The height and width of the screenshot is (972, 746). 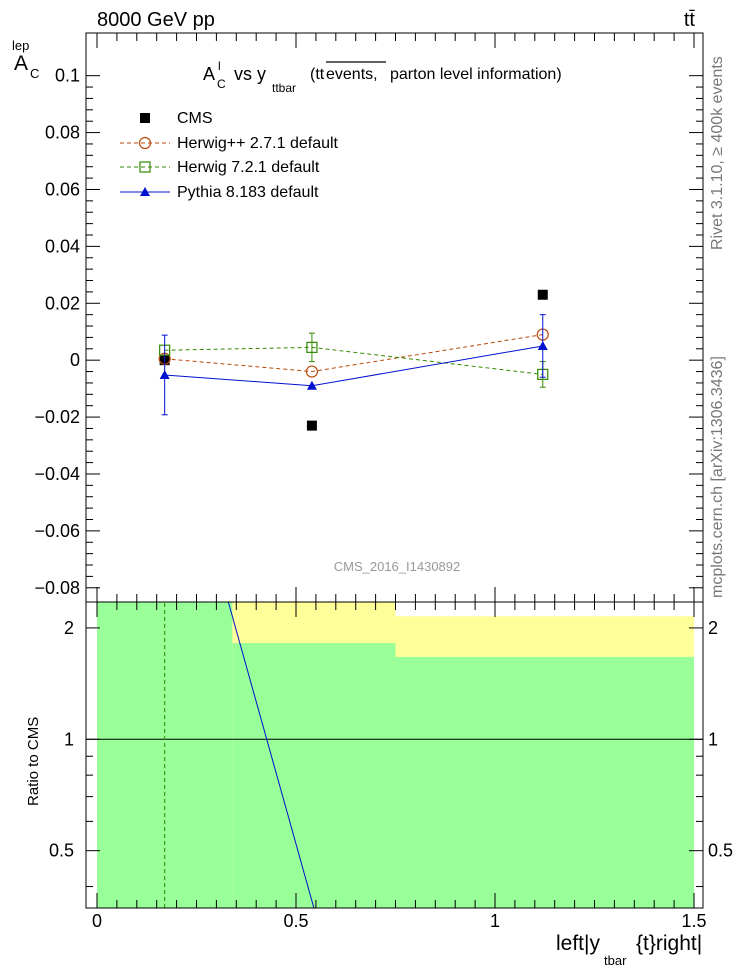 I want to click on main-y-tick-label: −0.06, so click(x=57, y=531).